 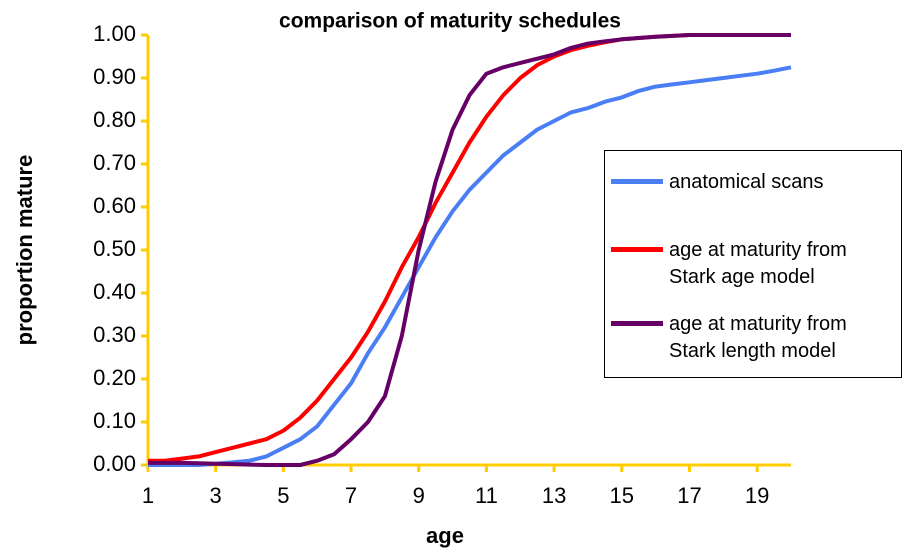 What do you see at coordinates (148, 495) in the screenshot?
I see `x-tick-label: 1` at bounding box center [148, 495].